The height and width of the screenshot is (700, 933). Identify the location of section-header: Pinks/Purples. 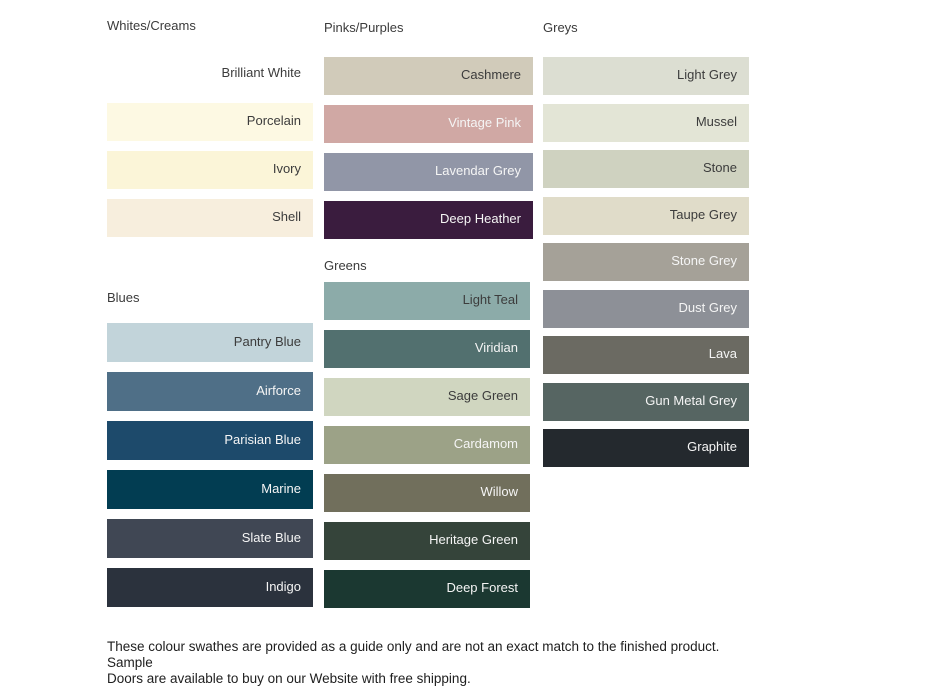
(364, 27).